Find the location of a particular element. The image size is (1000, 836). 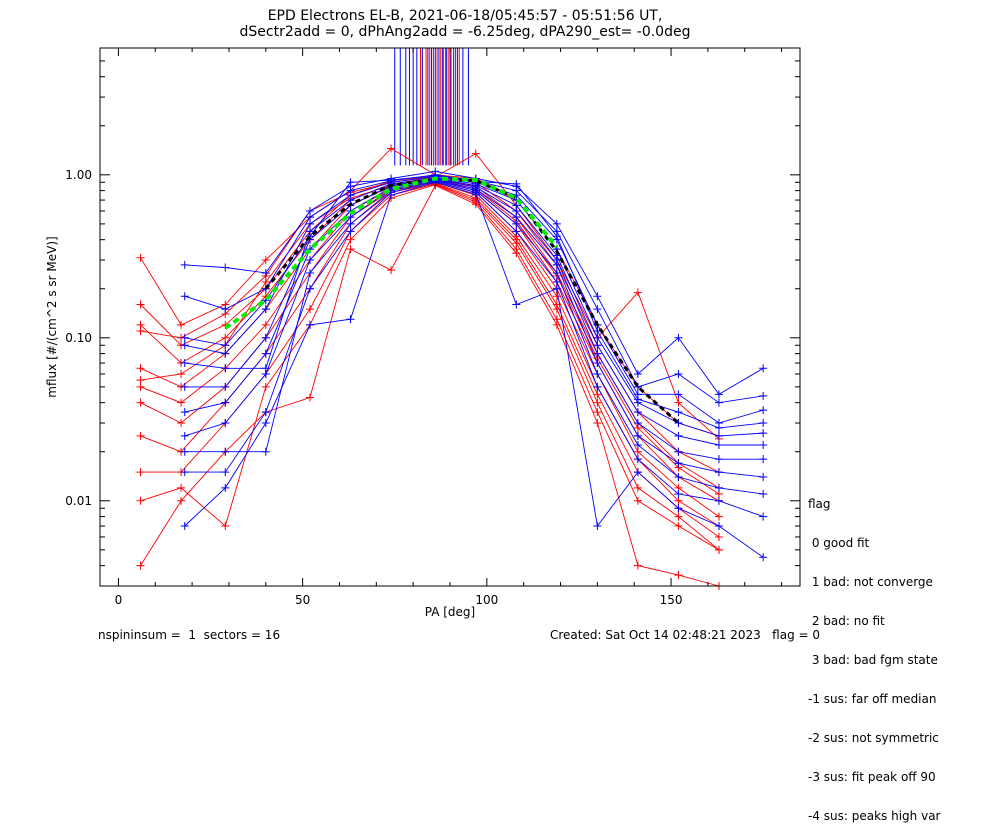

y-axis-label: mflux [#/(cm^2 s sr MeV)] is located at coordinates (52, 316).